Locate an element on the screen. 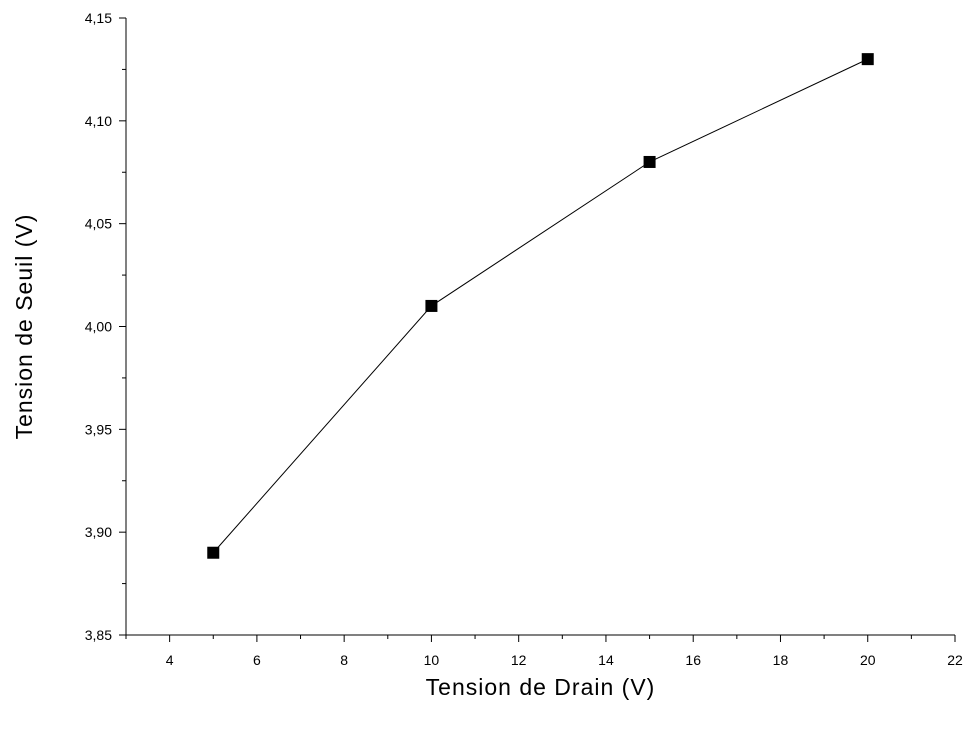 The height and width of the screenshot is (731, 973). y-tick-label: 3,90 is located at coordinates (98, 532).